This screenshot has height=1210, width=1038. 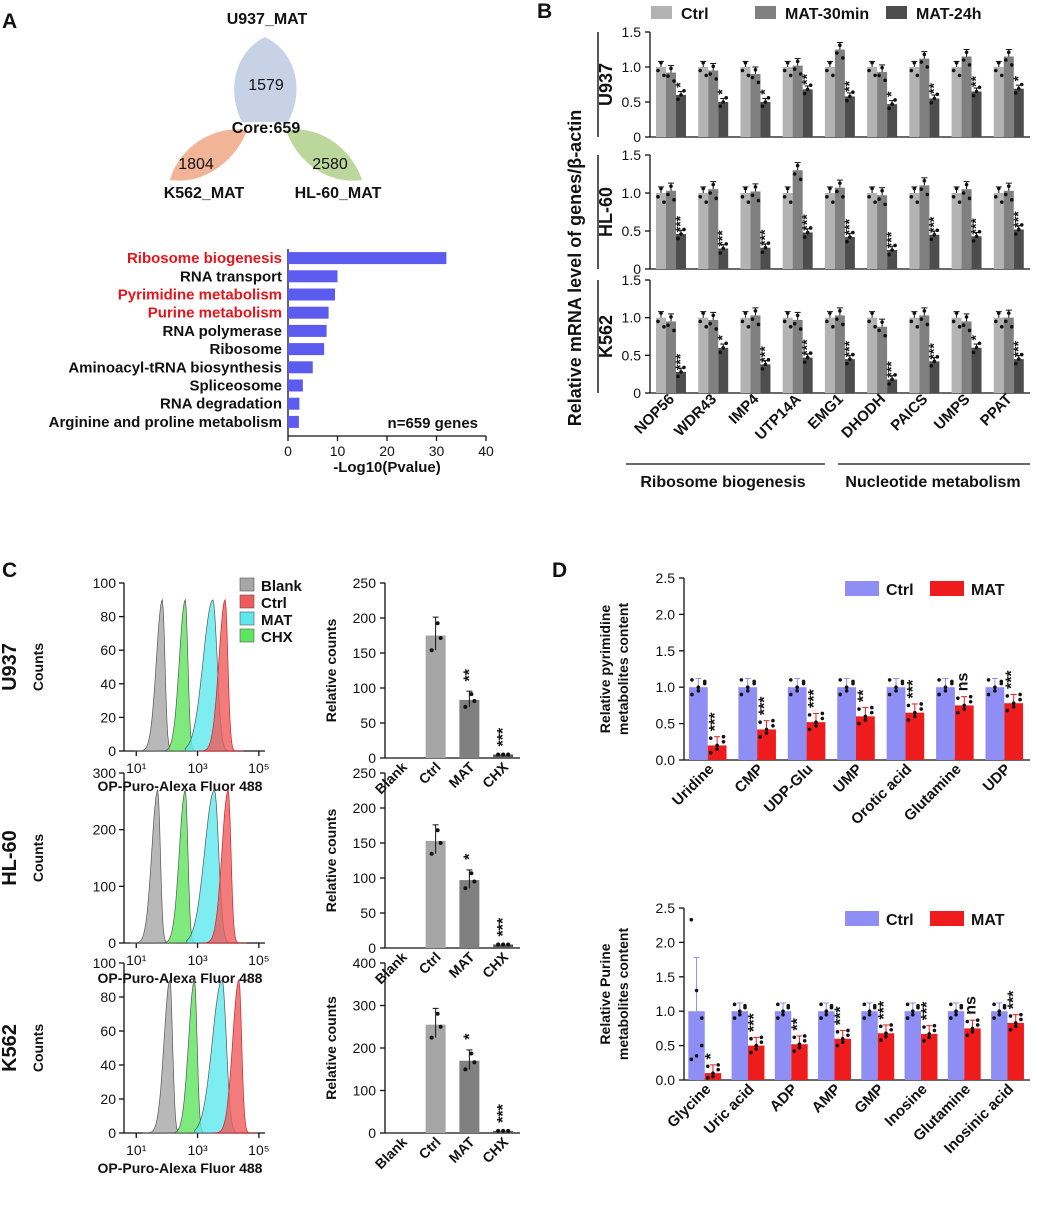 What do you see at coordinates (575, 268) in the screenshot?
I see `y-axis-label: Relative mRNA level of genes/β-actin` at bounding box center [575, 268].